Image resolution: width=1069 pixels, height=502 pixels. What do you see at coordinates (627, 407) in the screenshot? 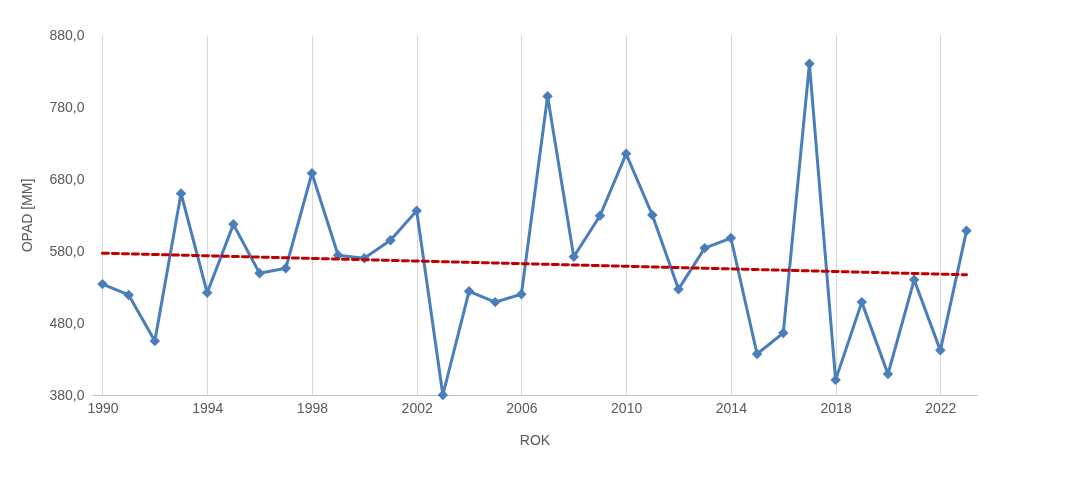
I see `x-tick-label: 2010` at bounding box center [627, 407].